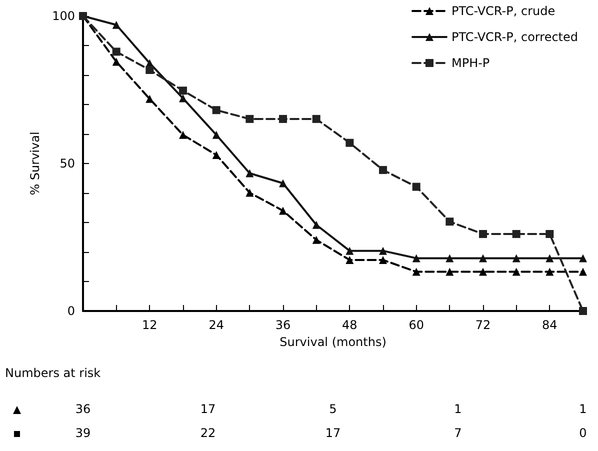  Describe the element at coordinates (67, 163) in the screenshot. I see `y-tick-label: 50` at that location.